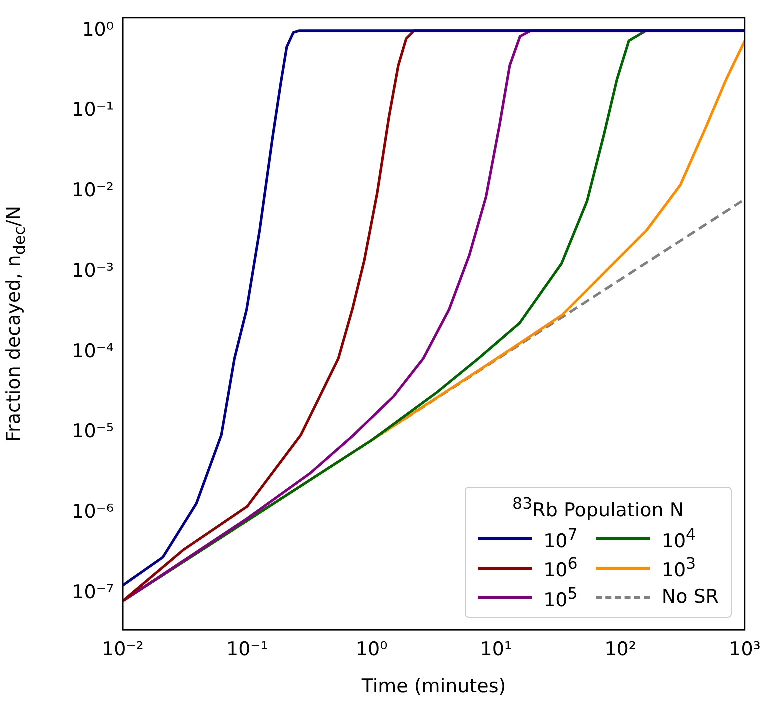  What do you see at coordinates (620, 649) in the screenshot?
I see `x-tick-label: 10²` at bounding box center [620, 649].